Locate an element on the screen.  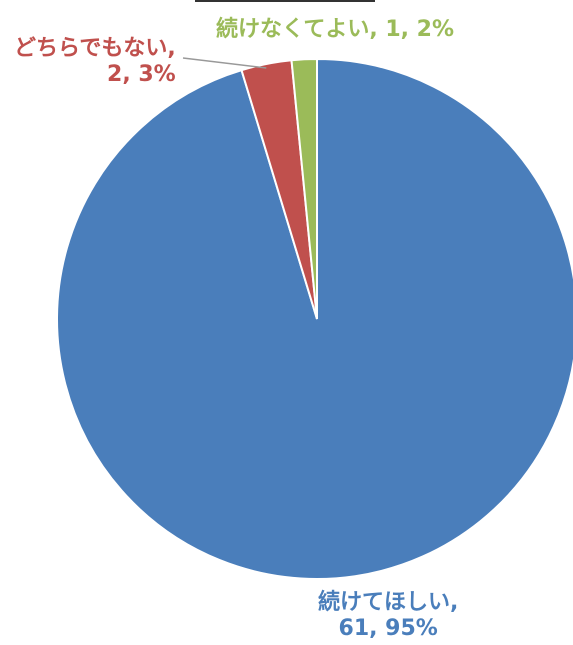
slice-label-dochira-demo-nai: どちらでもない, 2, 3% is located at coordinates (95, 62).